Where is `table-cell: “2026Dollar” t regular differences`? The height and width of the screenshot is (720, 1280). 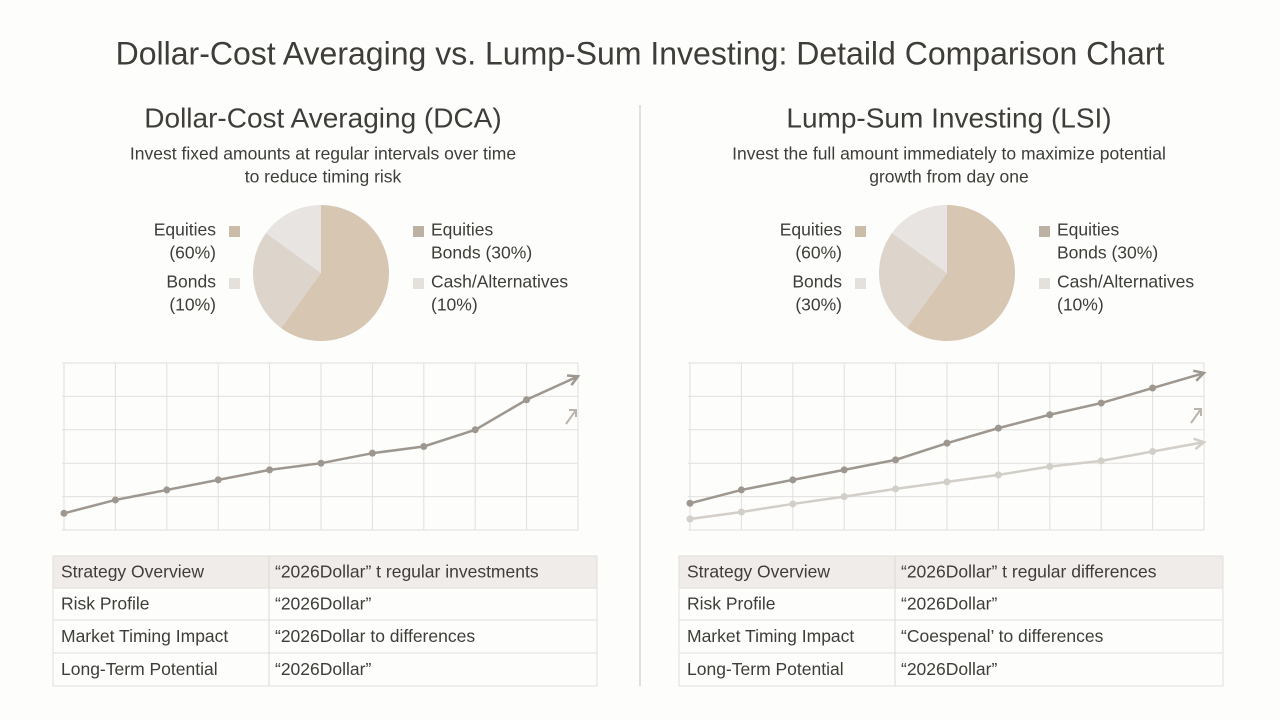
table-cell: “2026Dollar” t regular differences is located at coordinates (1029, 572).